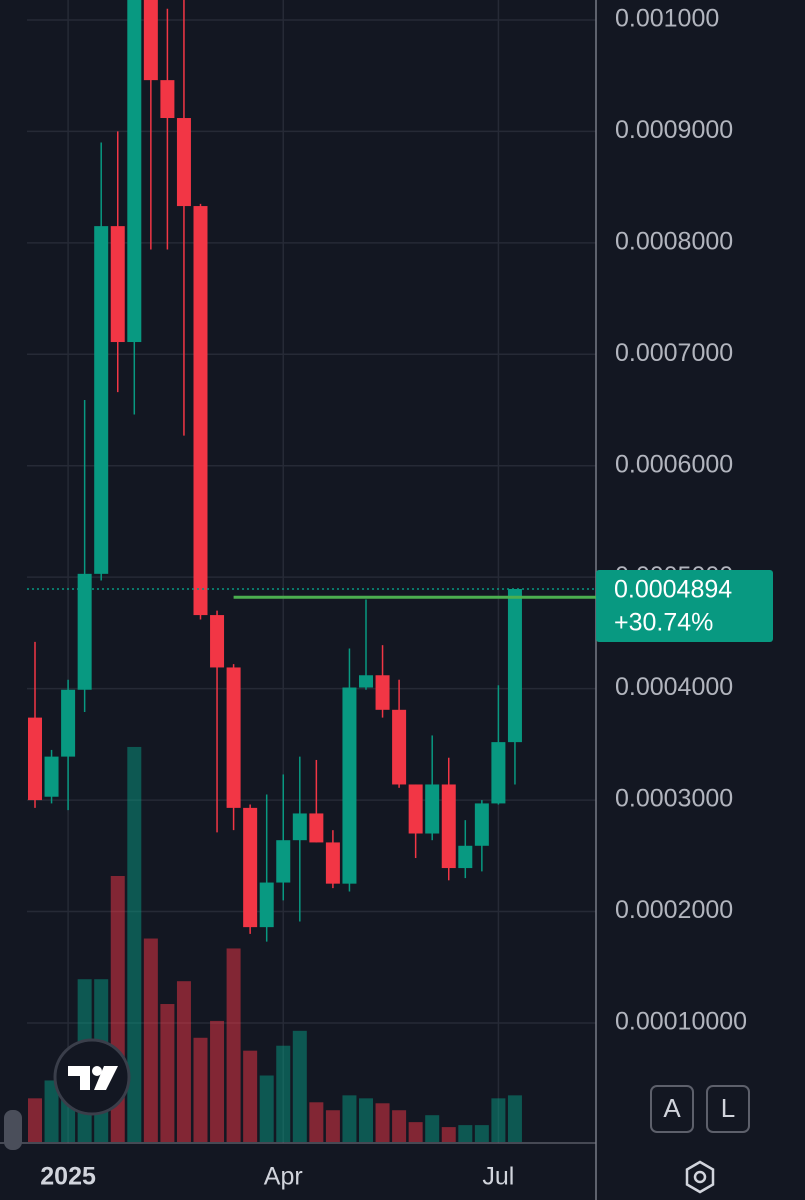 Image resolution: width=805 pixels, height=1200 pixels. I want to click on x-tick-label: 2025, so click(68, 1177).